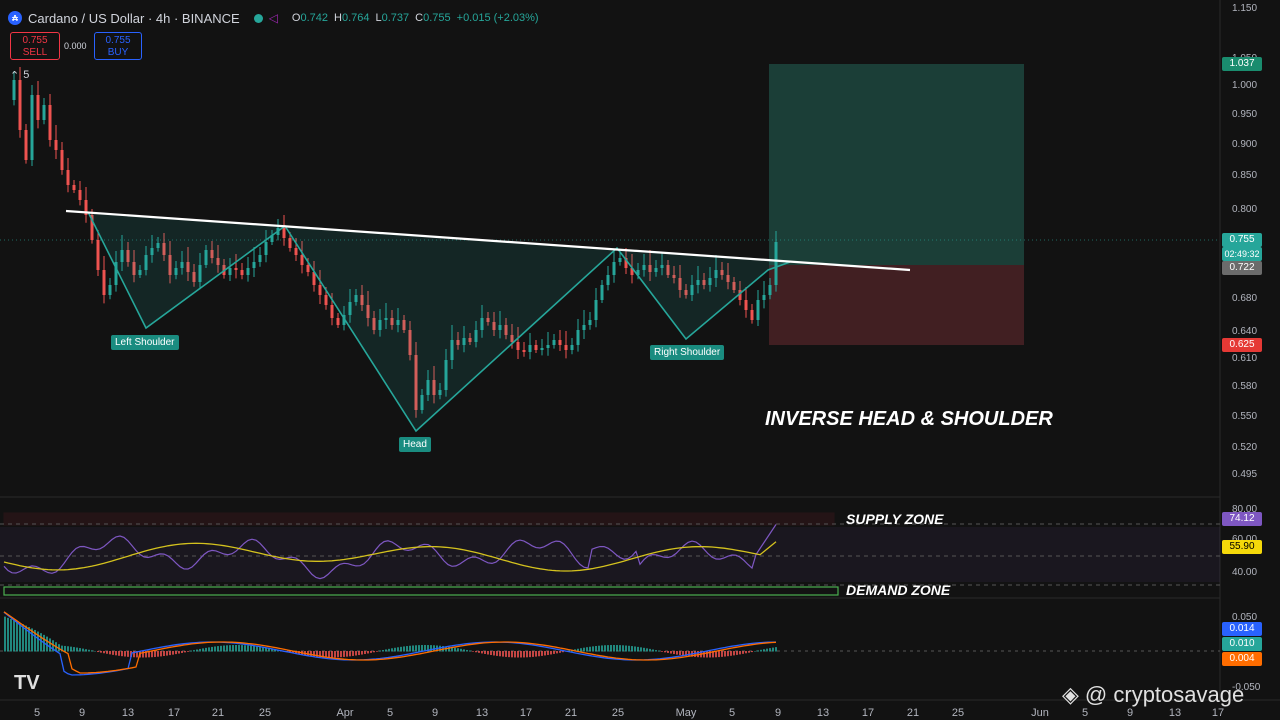 Image resolution: width=1280 pixels, height=720 pixels. Describe the element at coordinates (344, 713) in the screenshot. I see `time-axis-label: Apr` at that location.